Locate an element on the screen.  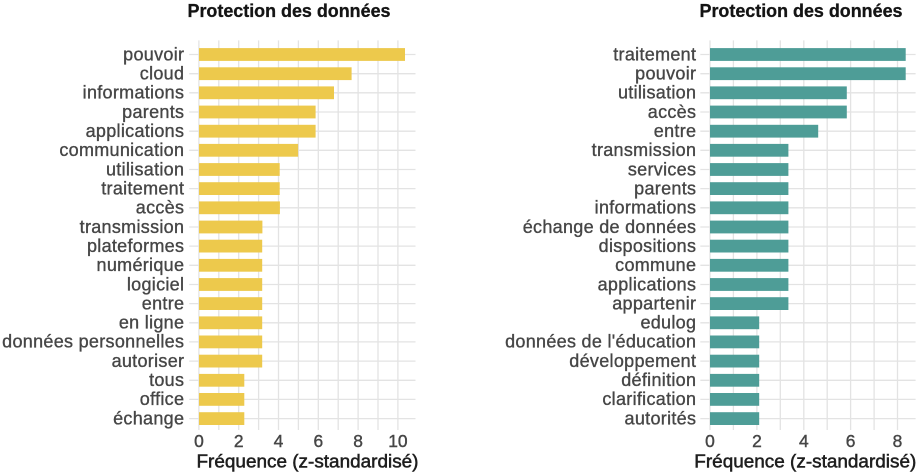
svg-text: plateformes is located at coordinates (135, 246).